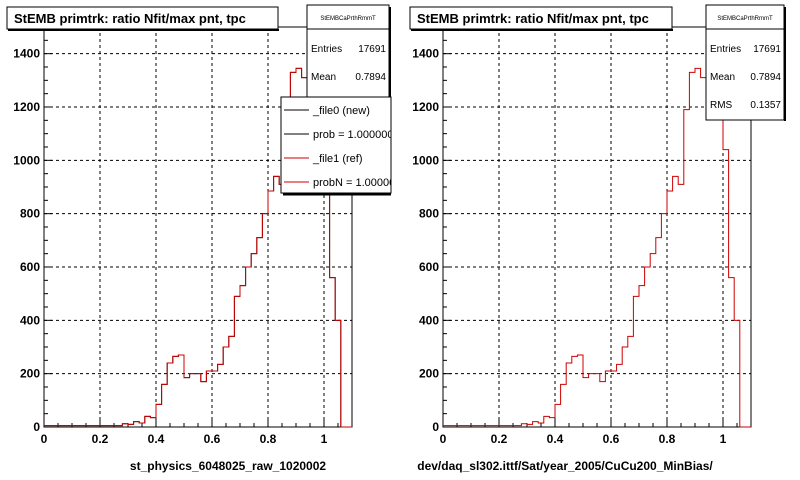 The height and width of the screenshot is (480, 800). Describe the element at coordinates (341, 111) in the screenshot. I see `legend-label: _file0 (new)` at that location.